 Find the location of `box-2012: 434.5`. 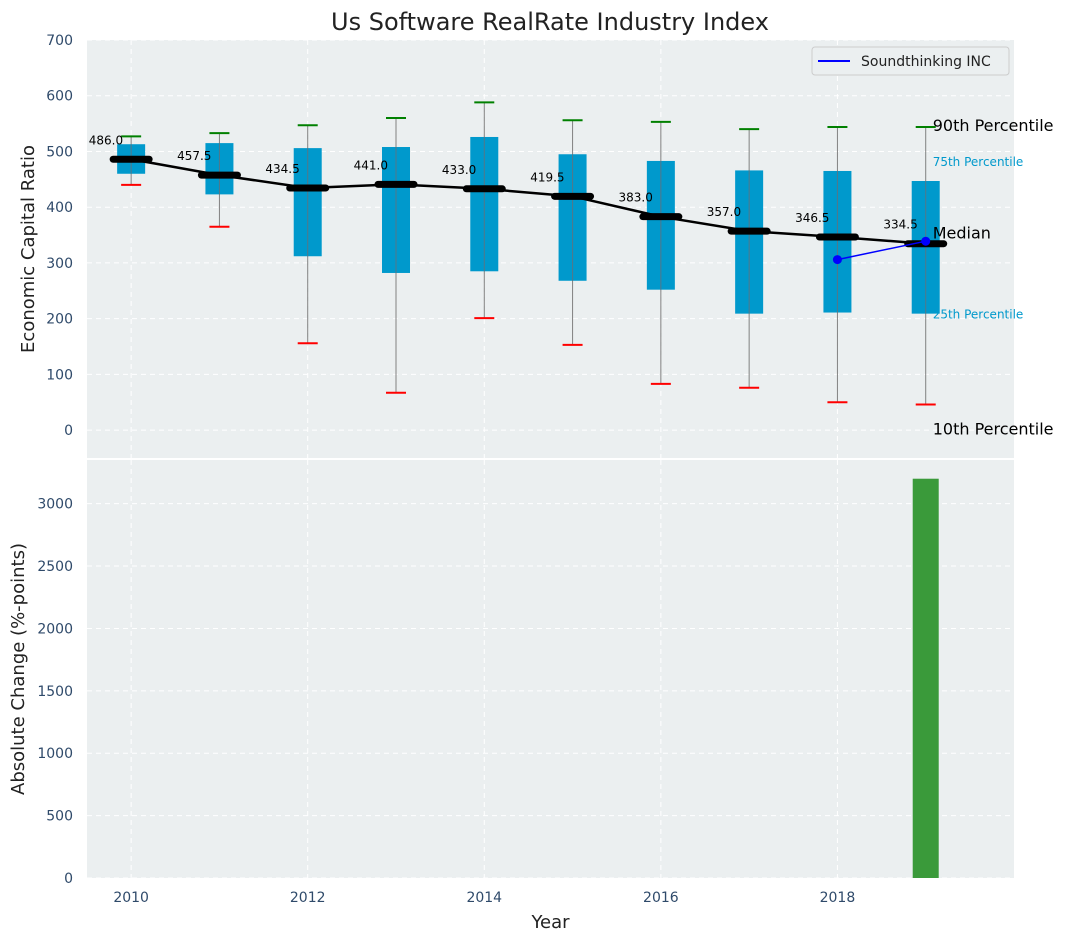

box-2012: 434.5 is located at coordinates (297, 234).